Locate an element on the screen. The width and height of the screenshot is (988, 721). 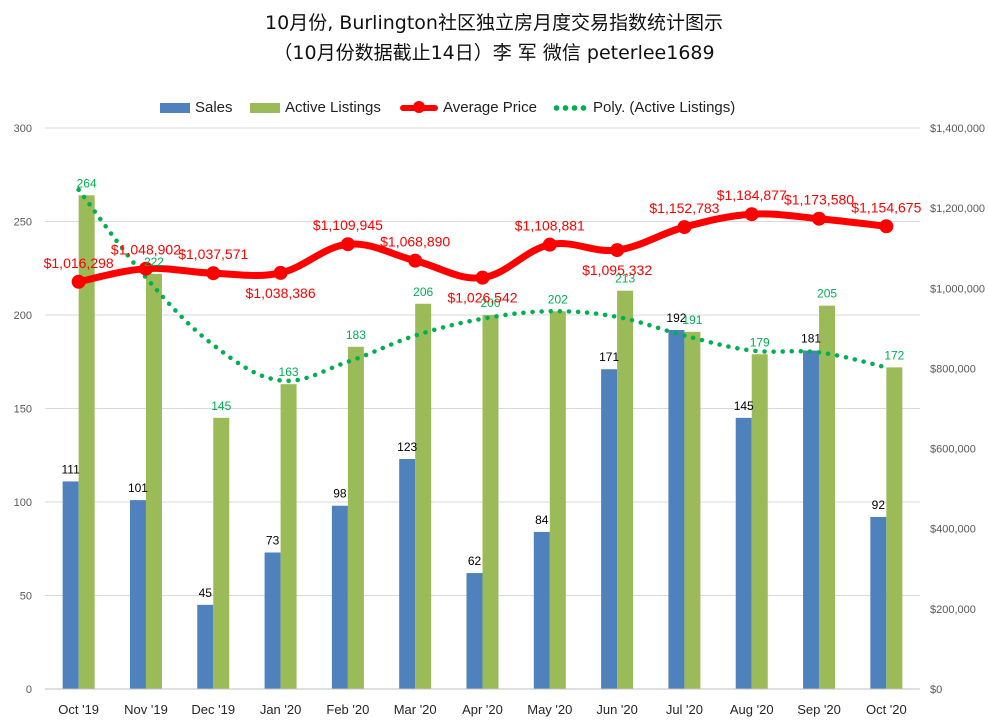
label-sales: 62 is located at coordinates (475, 561).